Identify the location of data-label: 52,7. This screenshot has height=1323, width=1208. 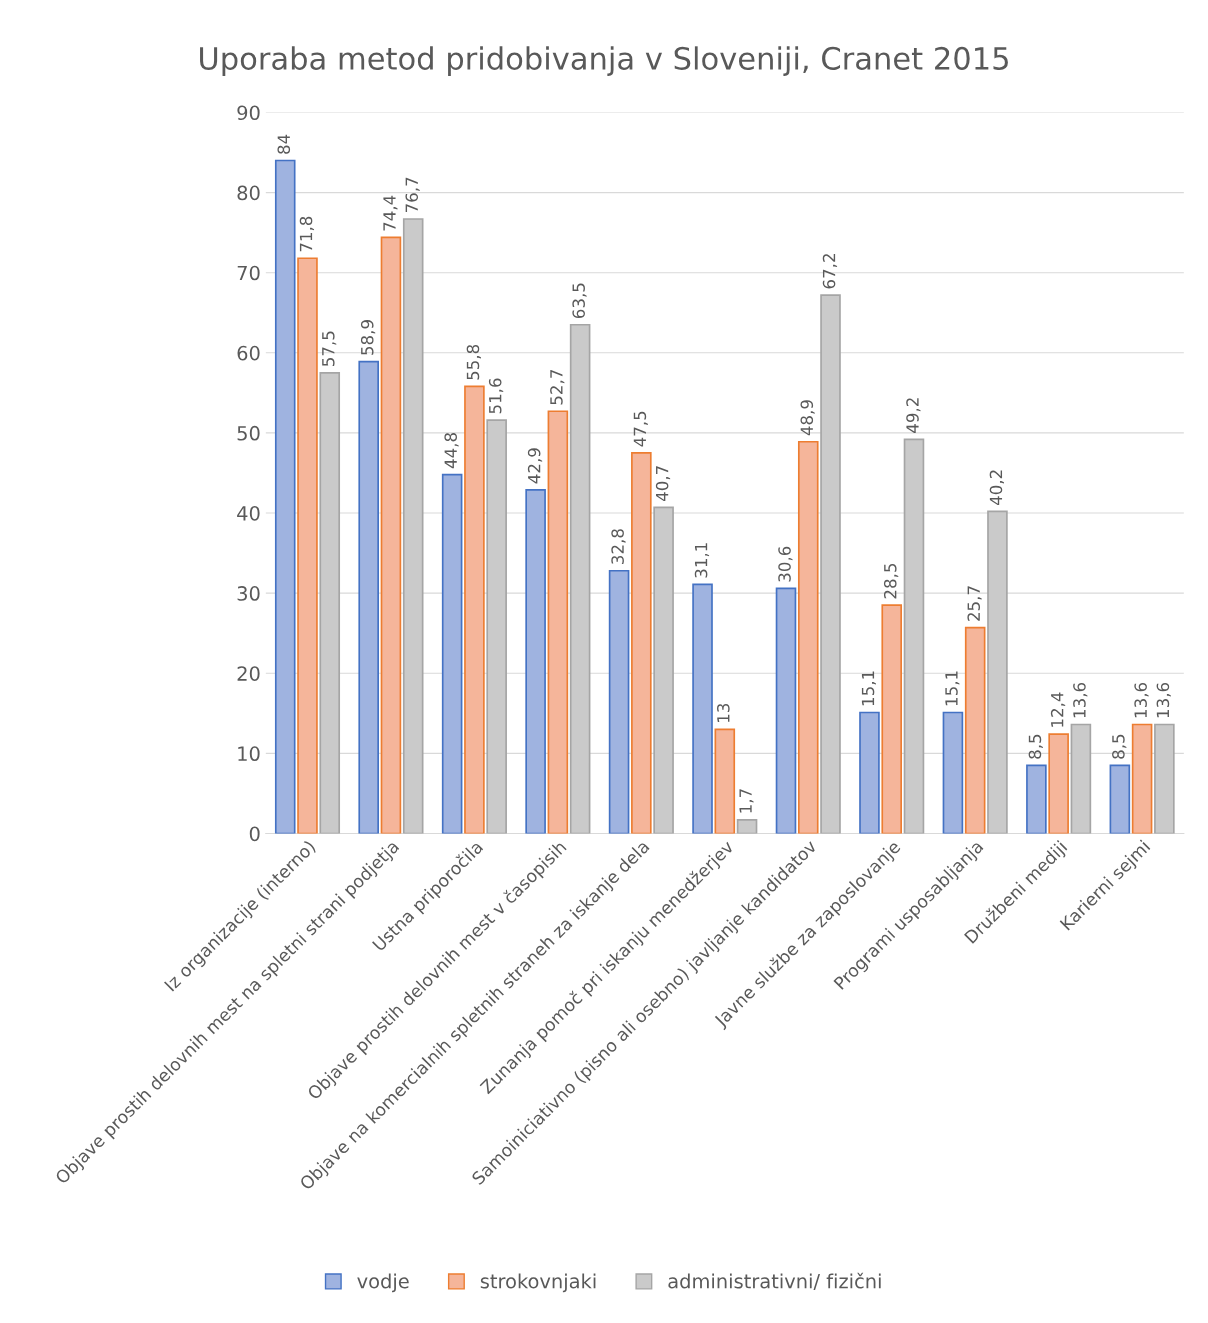
(557, 387).